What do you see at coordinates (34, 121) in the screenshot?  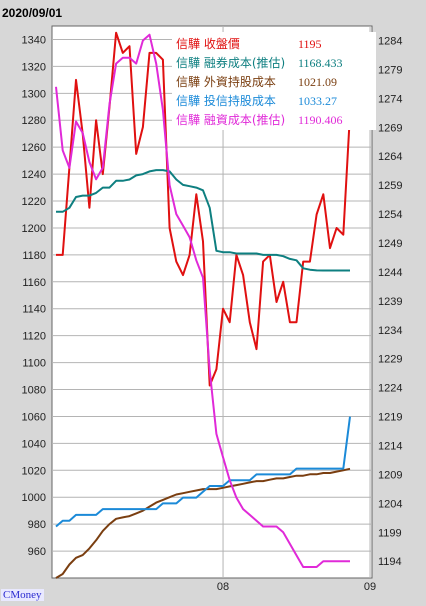 I see `left-tick-label: 1280` at bounding box center [34, 121].